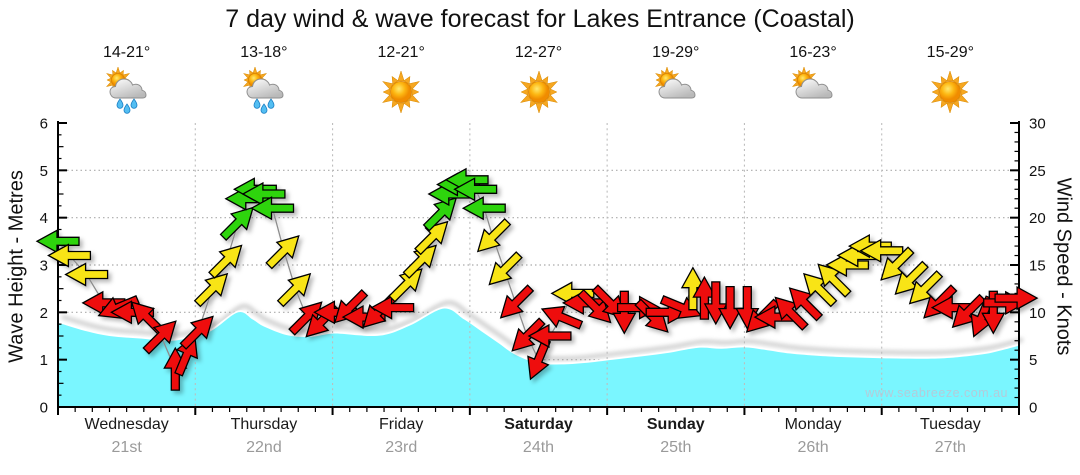 The height and width of the screenshot is (475, 1080). What do you see at coordinates (44, 360) in the screenshot?
I see `left-axis-tick-label: 1` at bounding box center [44, 360].